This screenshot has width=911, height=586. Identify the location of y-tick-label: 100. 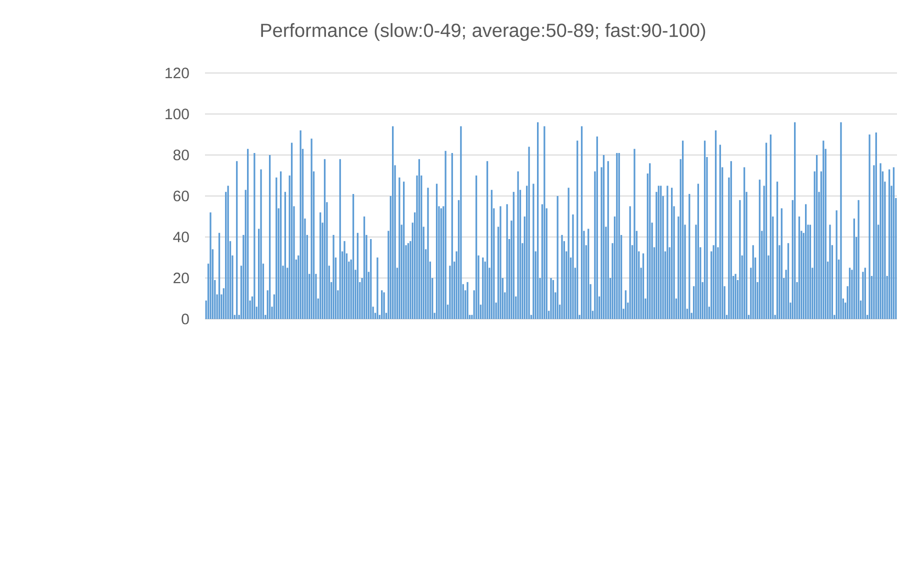
(177, 114).